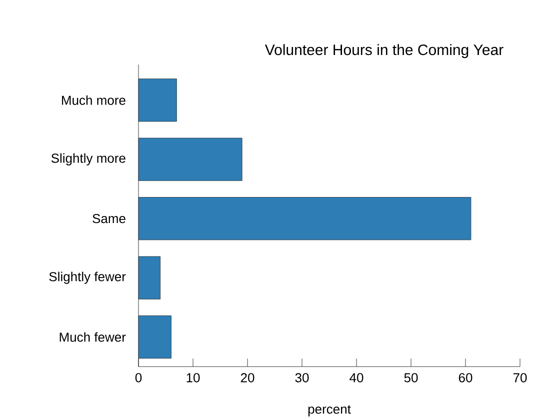 This screenshot has width=542, height=417. I want to click on x-tick-label: 40, so click(357, 377).